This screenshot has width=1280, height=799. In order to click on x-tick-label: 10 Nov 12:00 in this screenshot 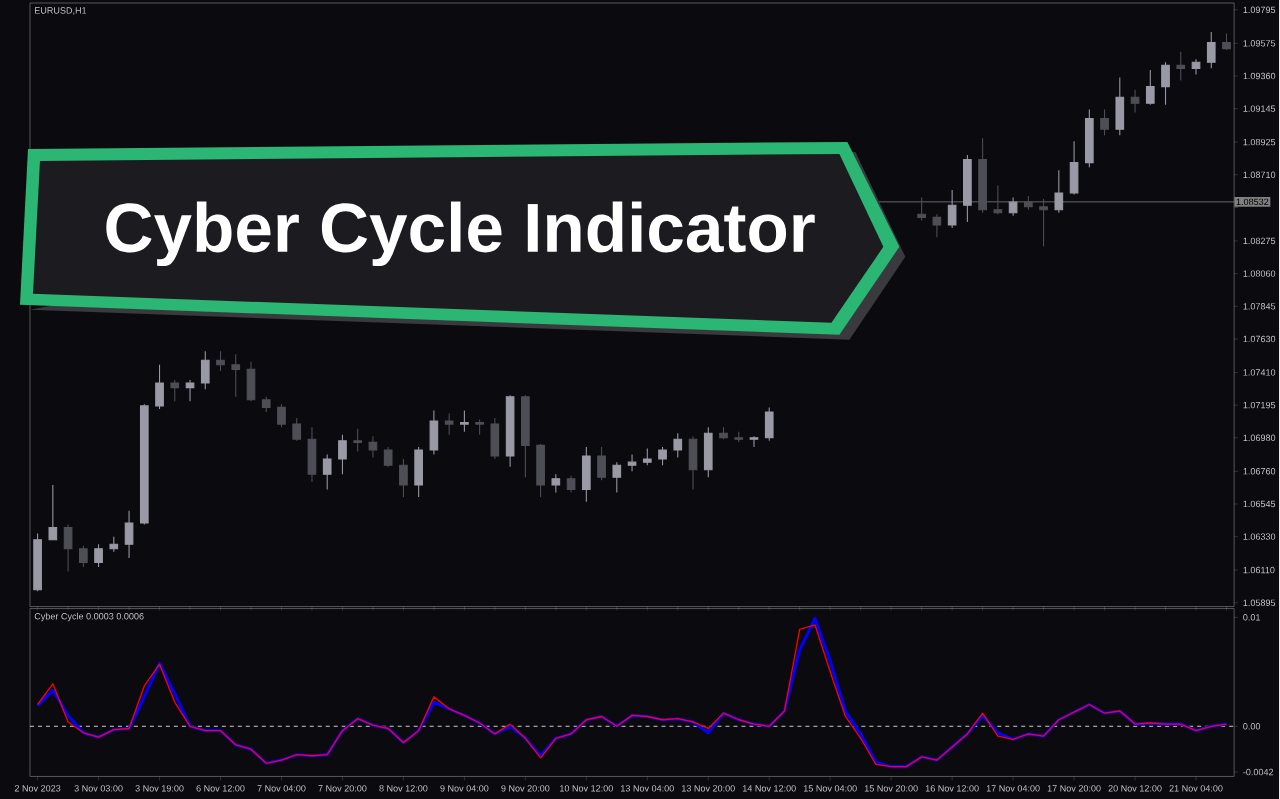, I will do `click(586, 788)`.